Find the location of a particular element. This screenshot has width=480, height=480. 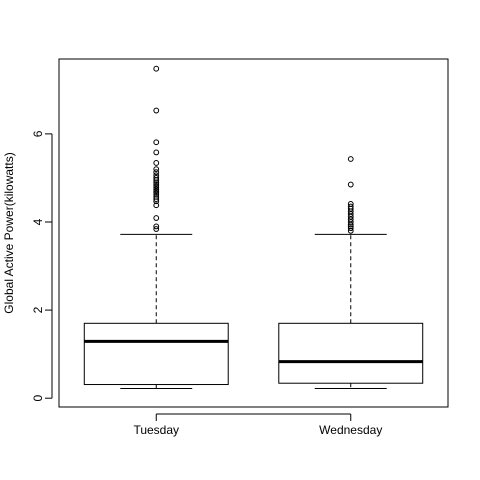

y-axis: 0 2 4 6 is located at coordinates (42, 266).